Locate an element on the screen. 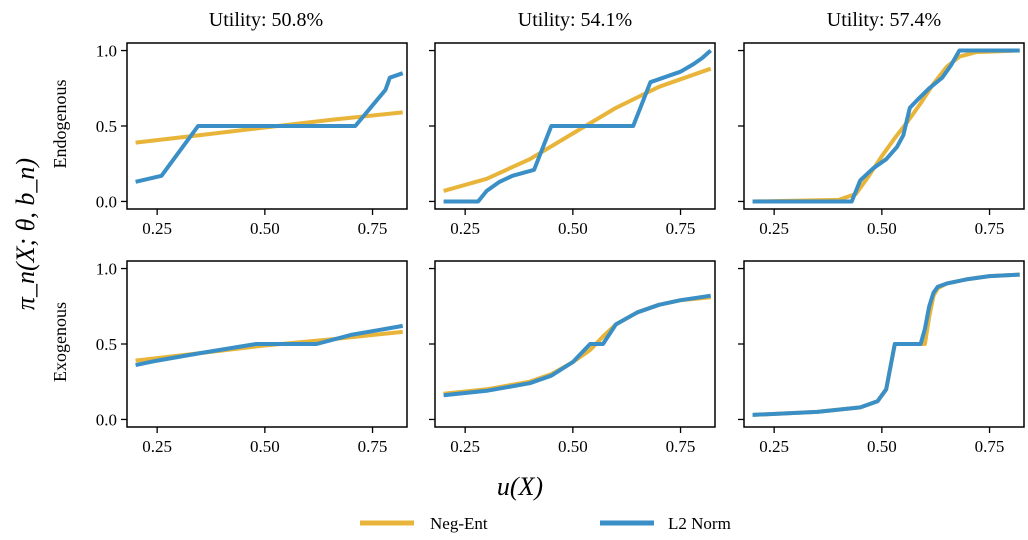  panel-exogenous-2: 0.25 0.50 0.75 is located at coordinates (572, 358).